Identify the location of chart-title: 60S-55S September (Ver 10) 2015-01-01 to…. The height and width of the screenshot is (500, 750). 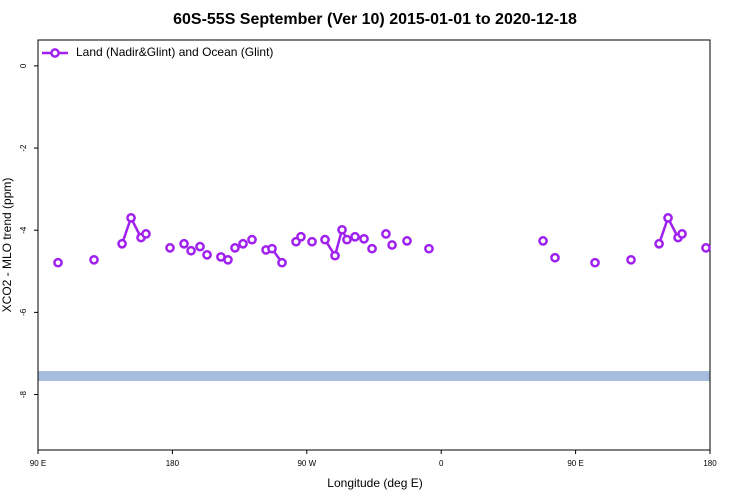
(375, 19).